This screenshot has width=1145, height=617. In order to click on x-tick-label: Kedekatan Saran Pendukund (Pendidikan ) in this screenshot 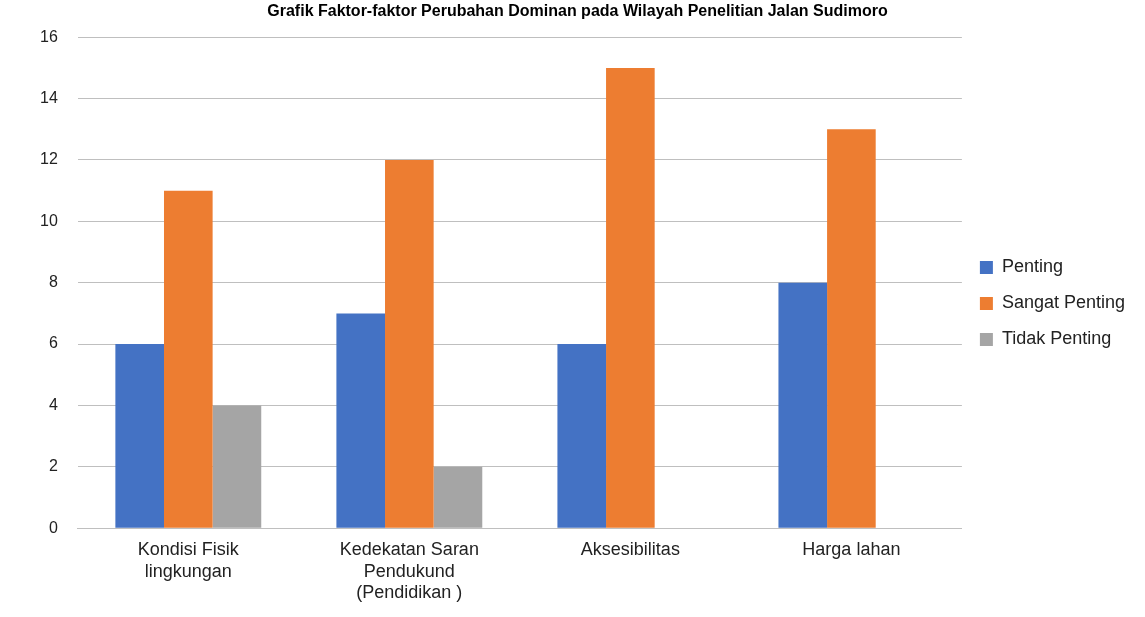, I will do `click(409, 570)`.